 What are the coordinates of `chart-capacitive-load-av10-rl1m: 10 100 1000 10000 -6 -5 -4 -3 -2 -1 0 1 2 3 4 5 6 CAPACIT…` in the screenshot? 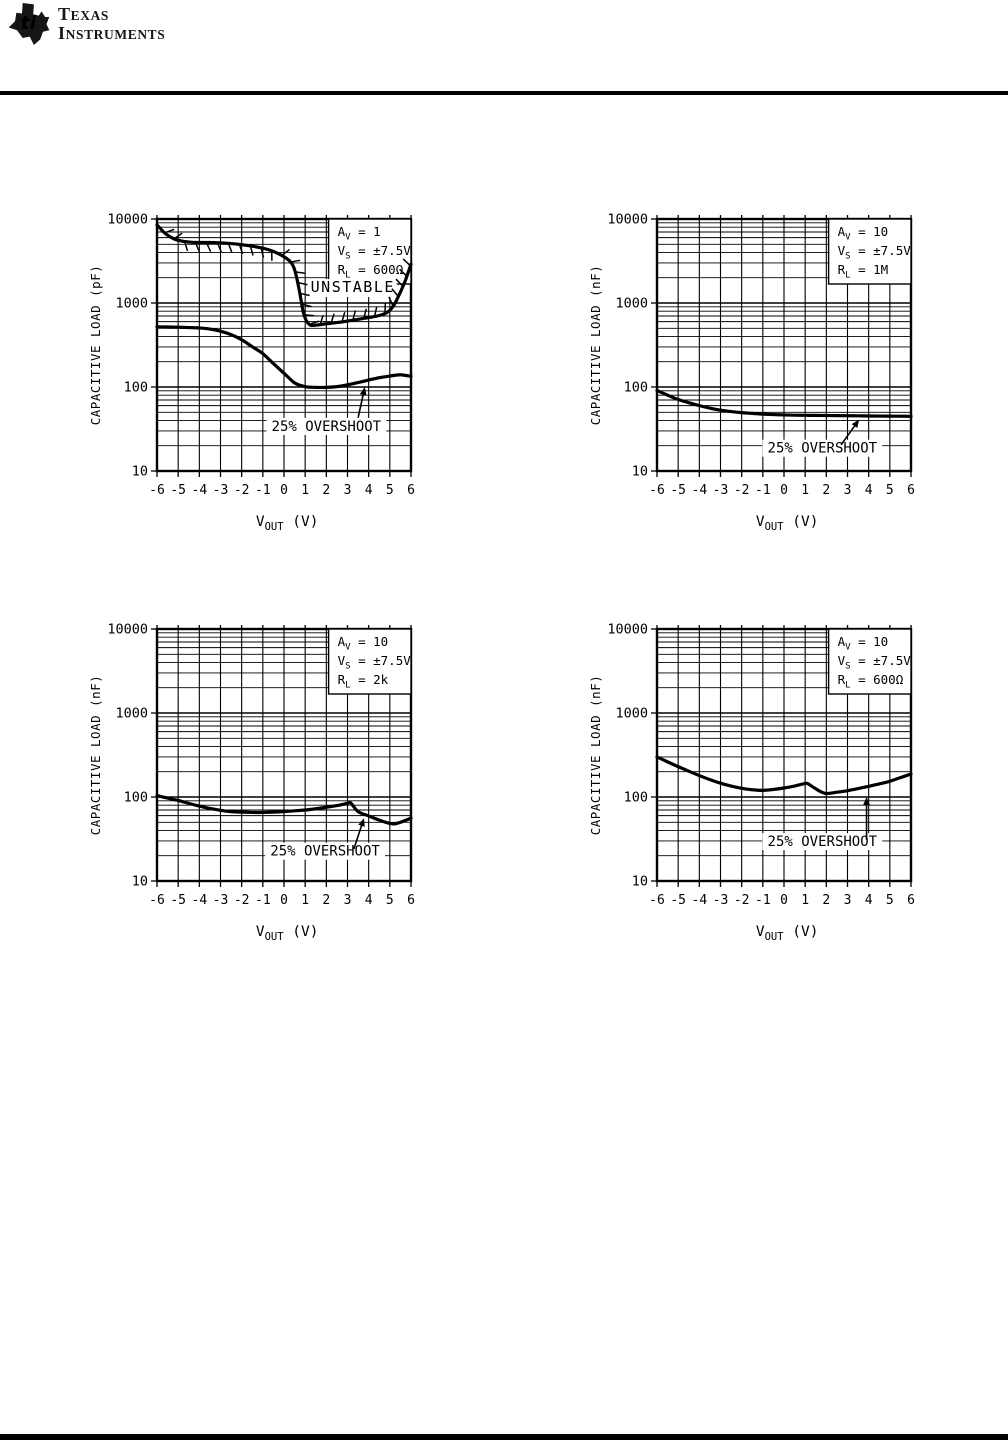 It's located at (752, 372).